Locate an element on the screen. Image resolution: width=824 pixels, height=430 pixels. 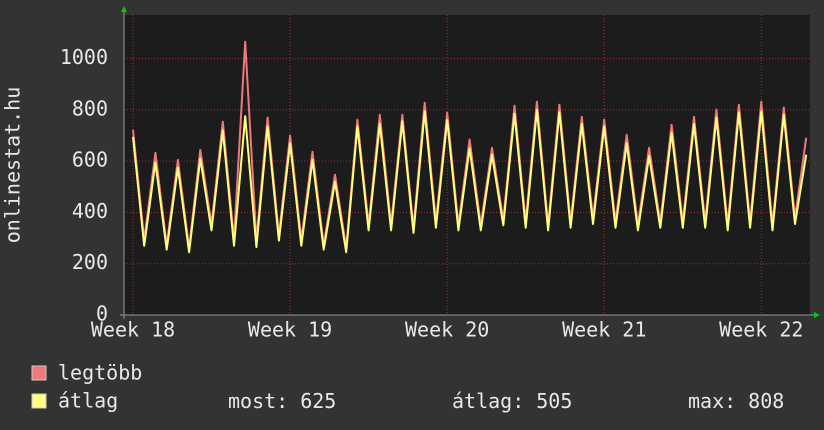
y-tick-label: 800 is located at coordinates (90, 108).